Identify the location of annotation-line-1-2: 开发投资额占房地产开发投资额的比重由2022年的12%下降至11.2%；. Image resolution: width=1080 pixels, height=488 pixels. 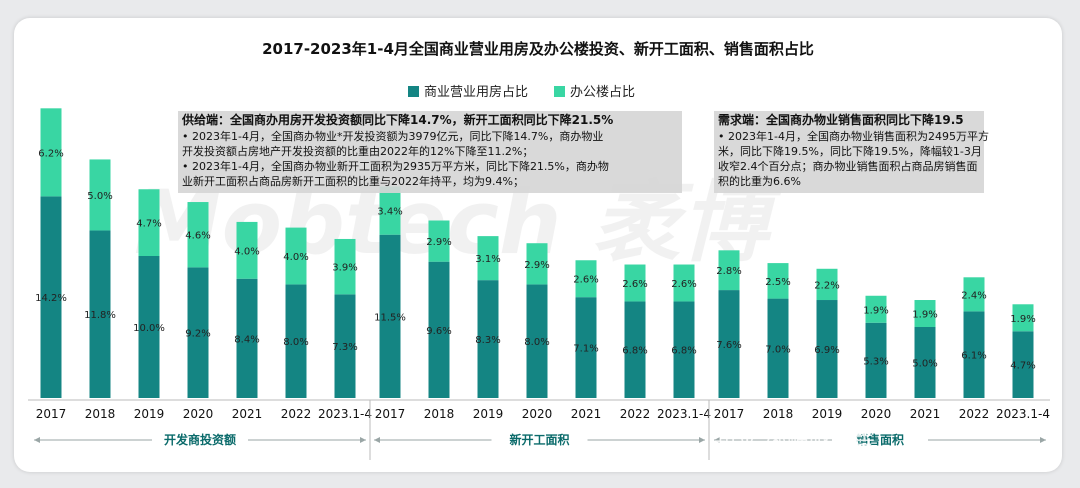
(357, 151).